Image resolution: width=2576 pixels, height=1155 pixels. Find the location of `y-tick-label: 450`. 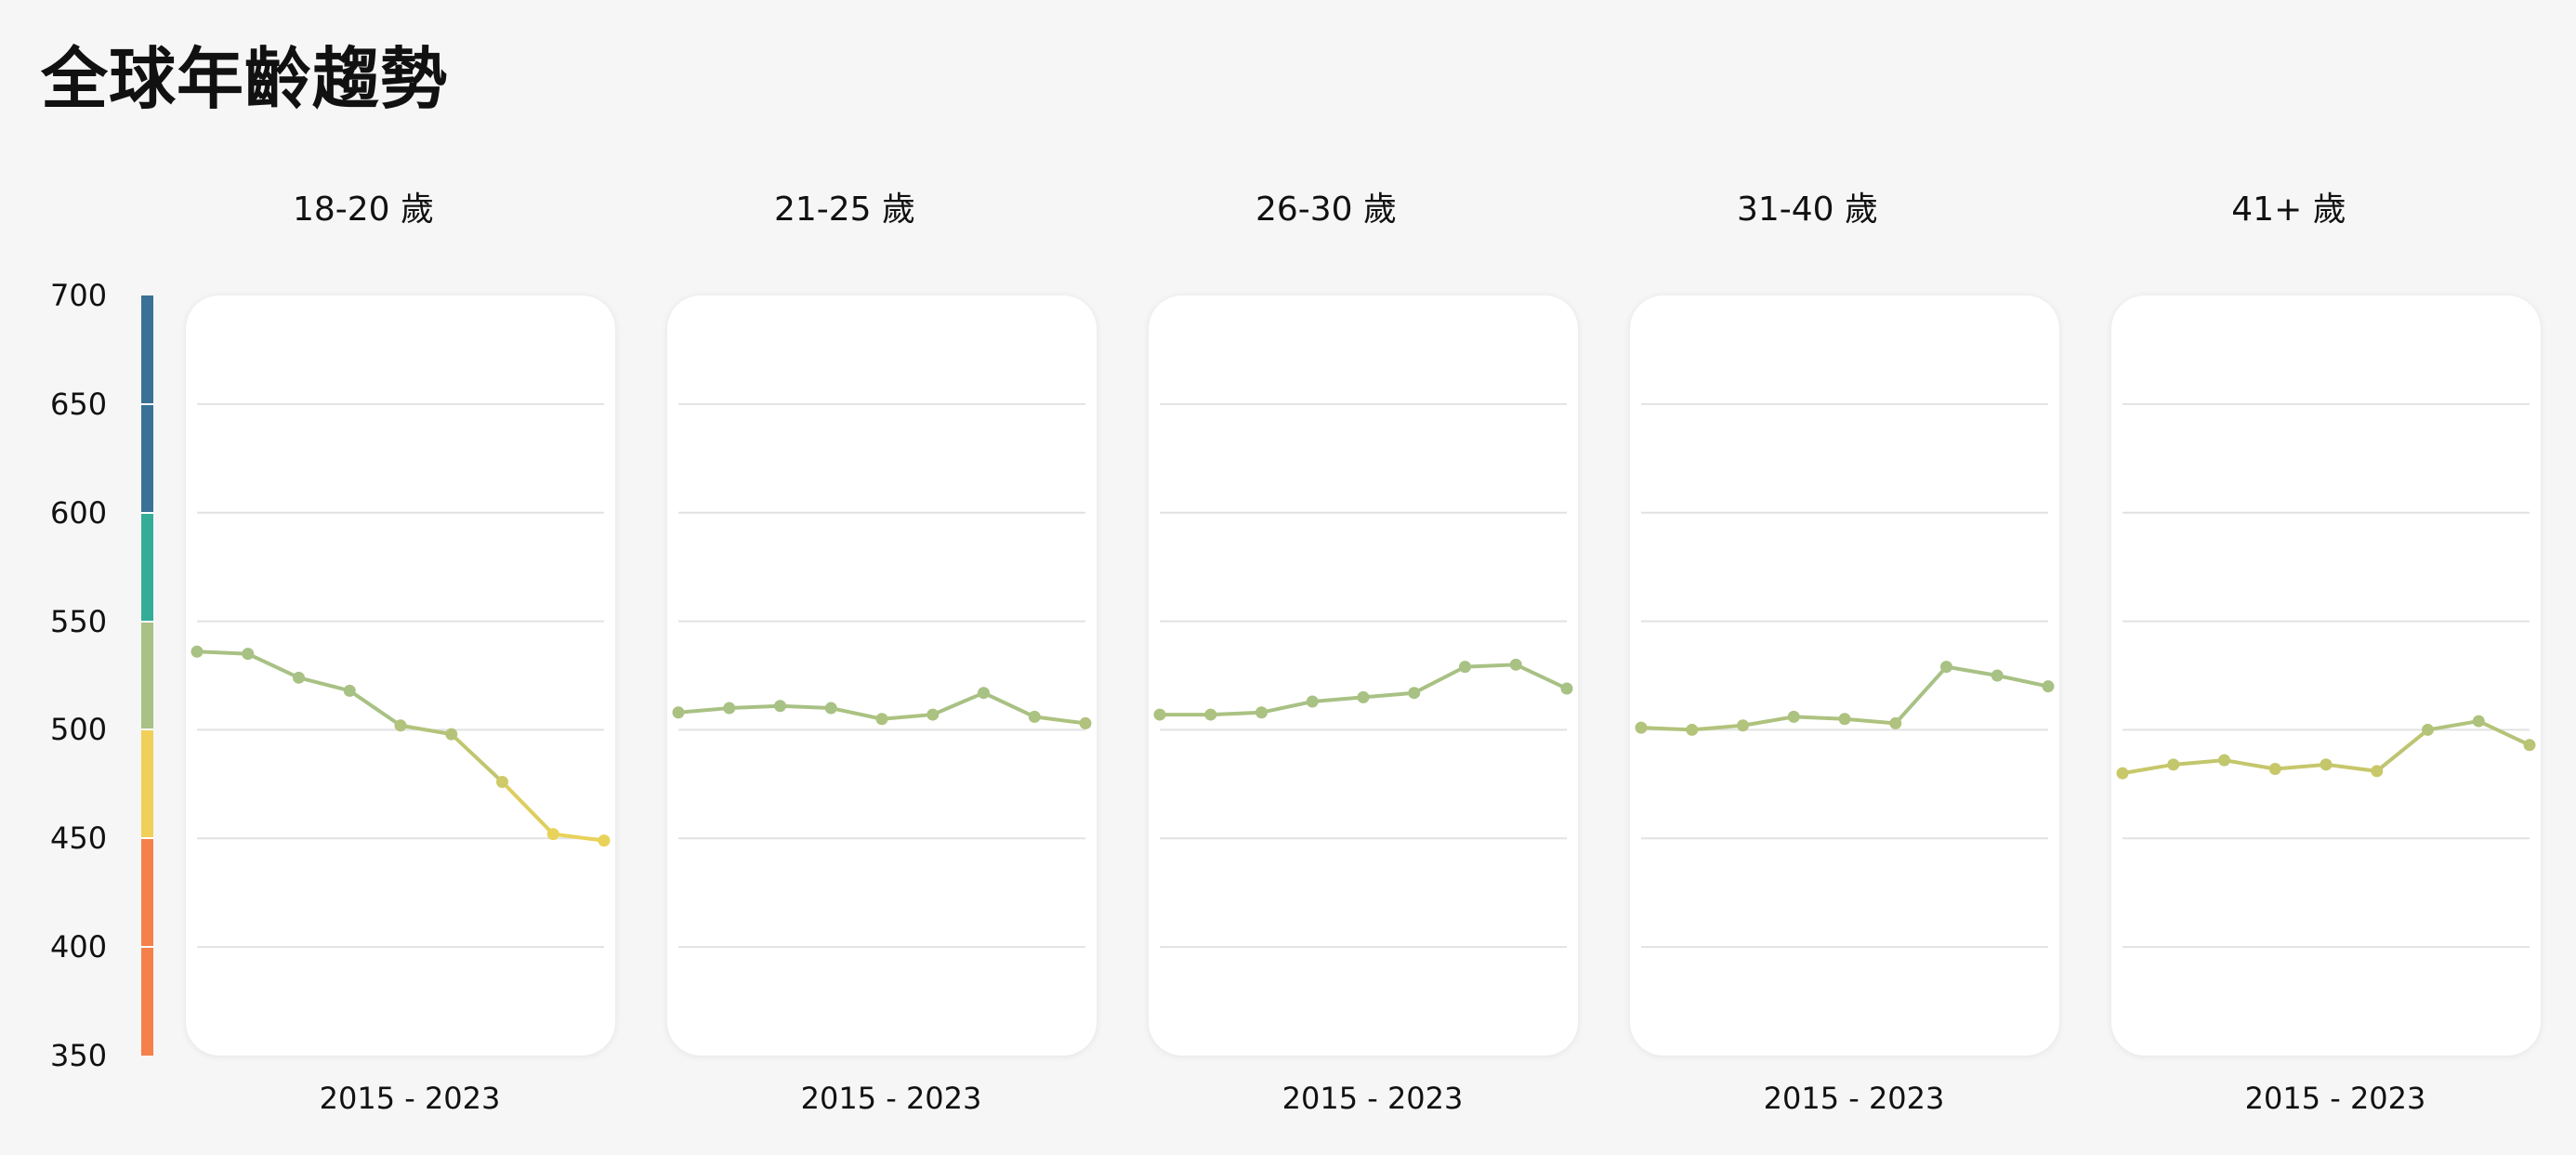

y-tick-label: 450 is located at coordinates (79, 838).